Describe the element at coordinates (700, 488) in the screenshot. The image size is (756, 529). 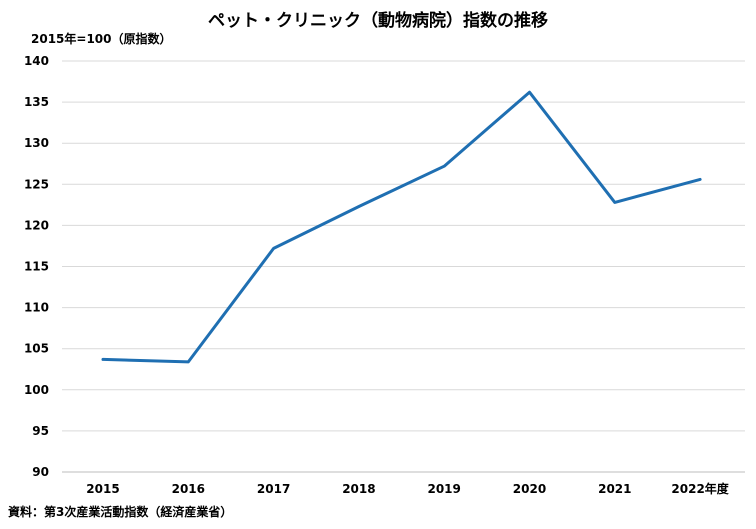
I see `x-tick-label: 2022年度` at that location.